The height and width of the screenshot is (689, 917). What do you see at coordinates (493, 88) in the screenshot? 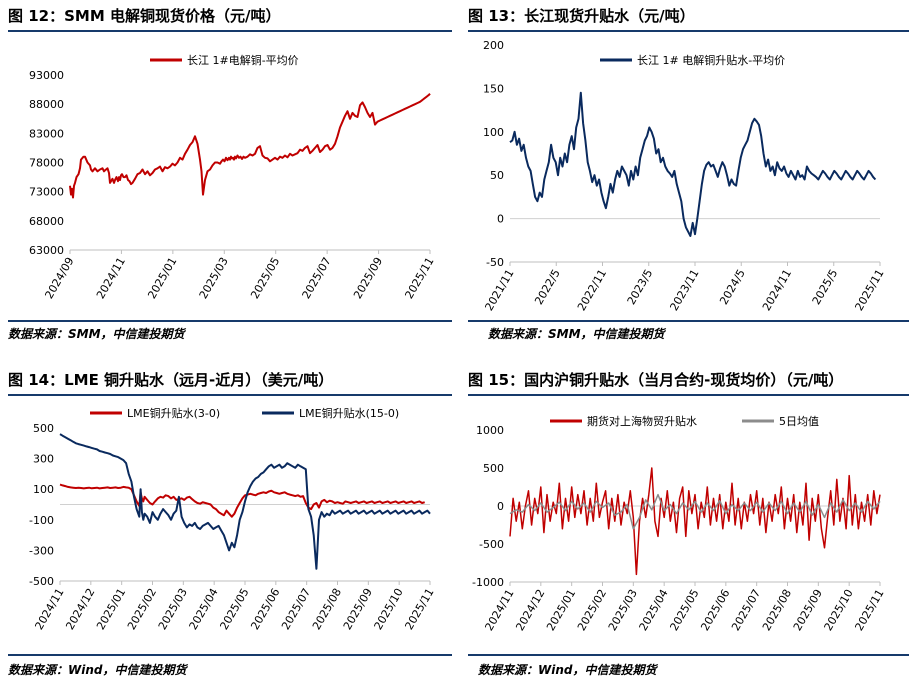
I see `y-tick-label: 150` at bounding box center [493, 88].